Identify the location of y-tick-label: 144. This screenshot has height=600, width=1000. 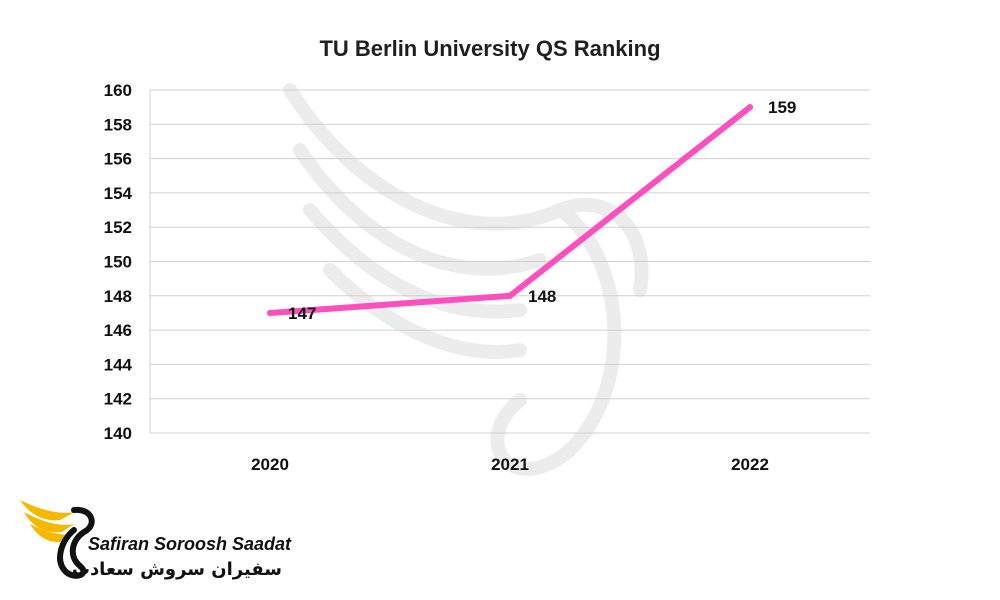
(118, 364).